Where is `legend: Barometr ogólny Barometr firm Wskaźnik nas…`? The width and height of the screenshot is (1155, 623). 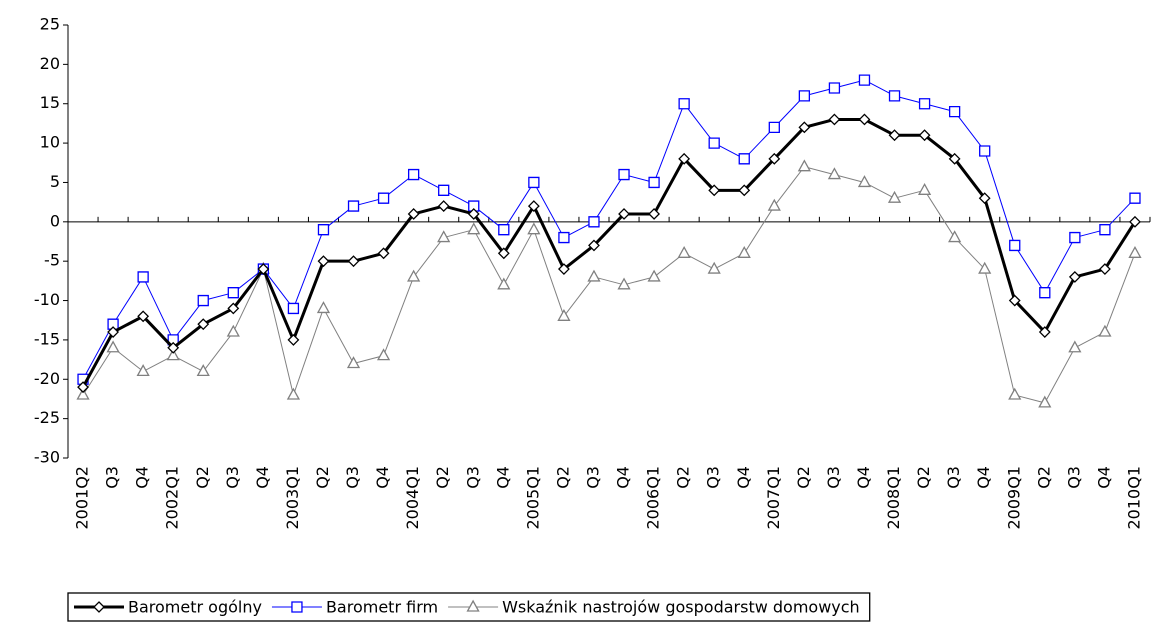 legend: Barometr ogólny Barometr firm Wskaźnik nas… is located at coordinates (469, 607).